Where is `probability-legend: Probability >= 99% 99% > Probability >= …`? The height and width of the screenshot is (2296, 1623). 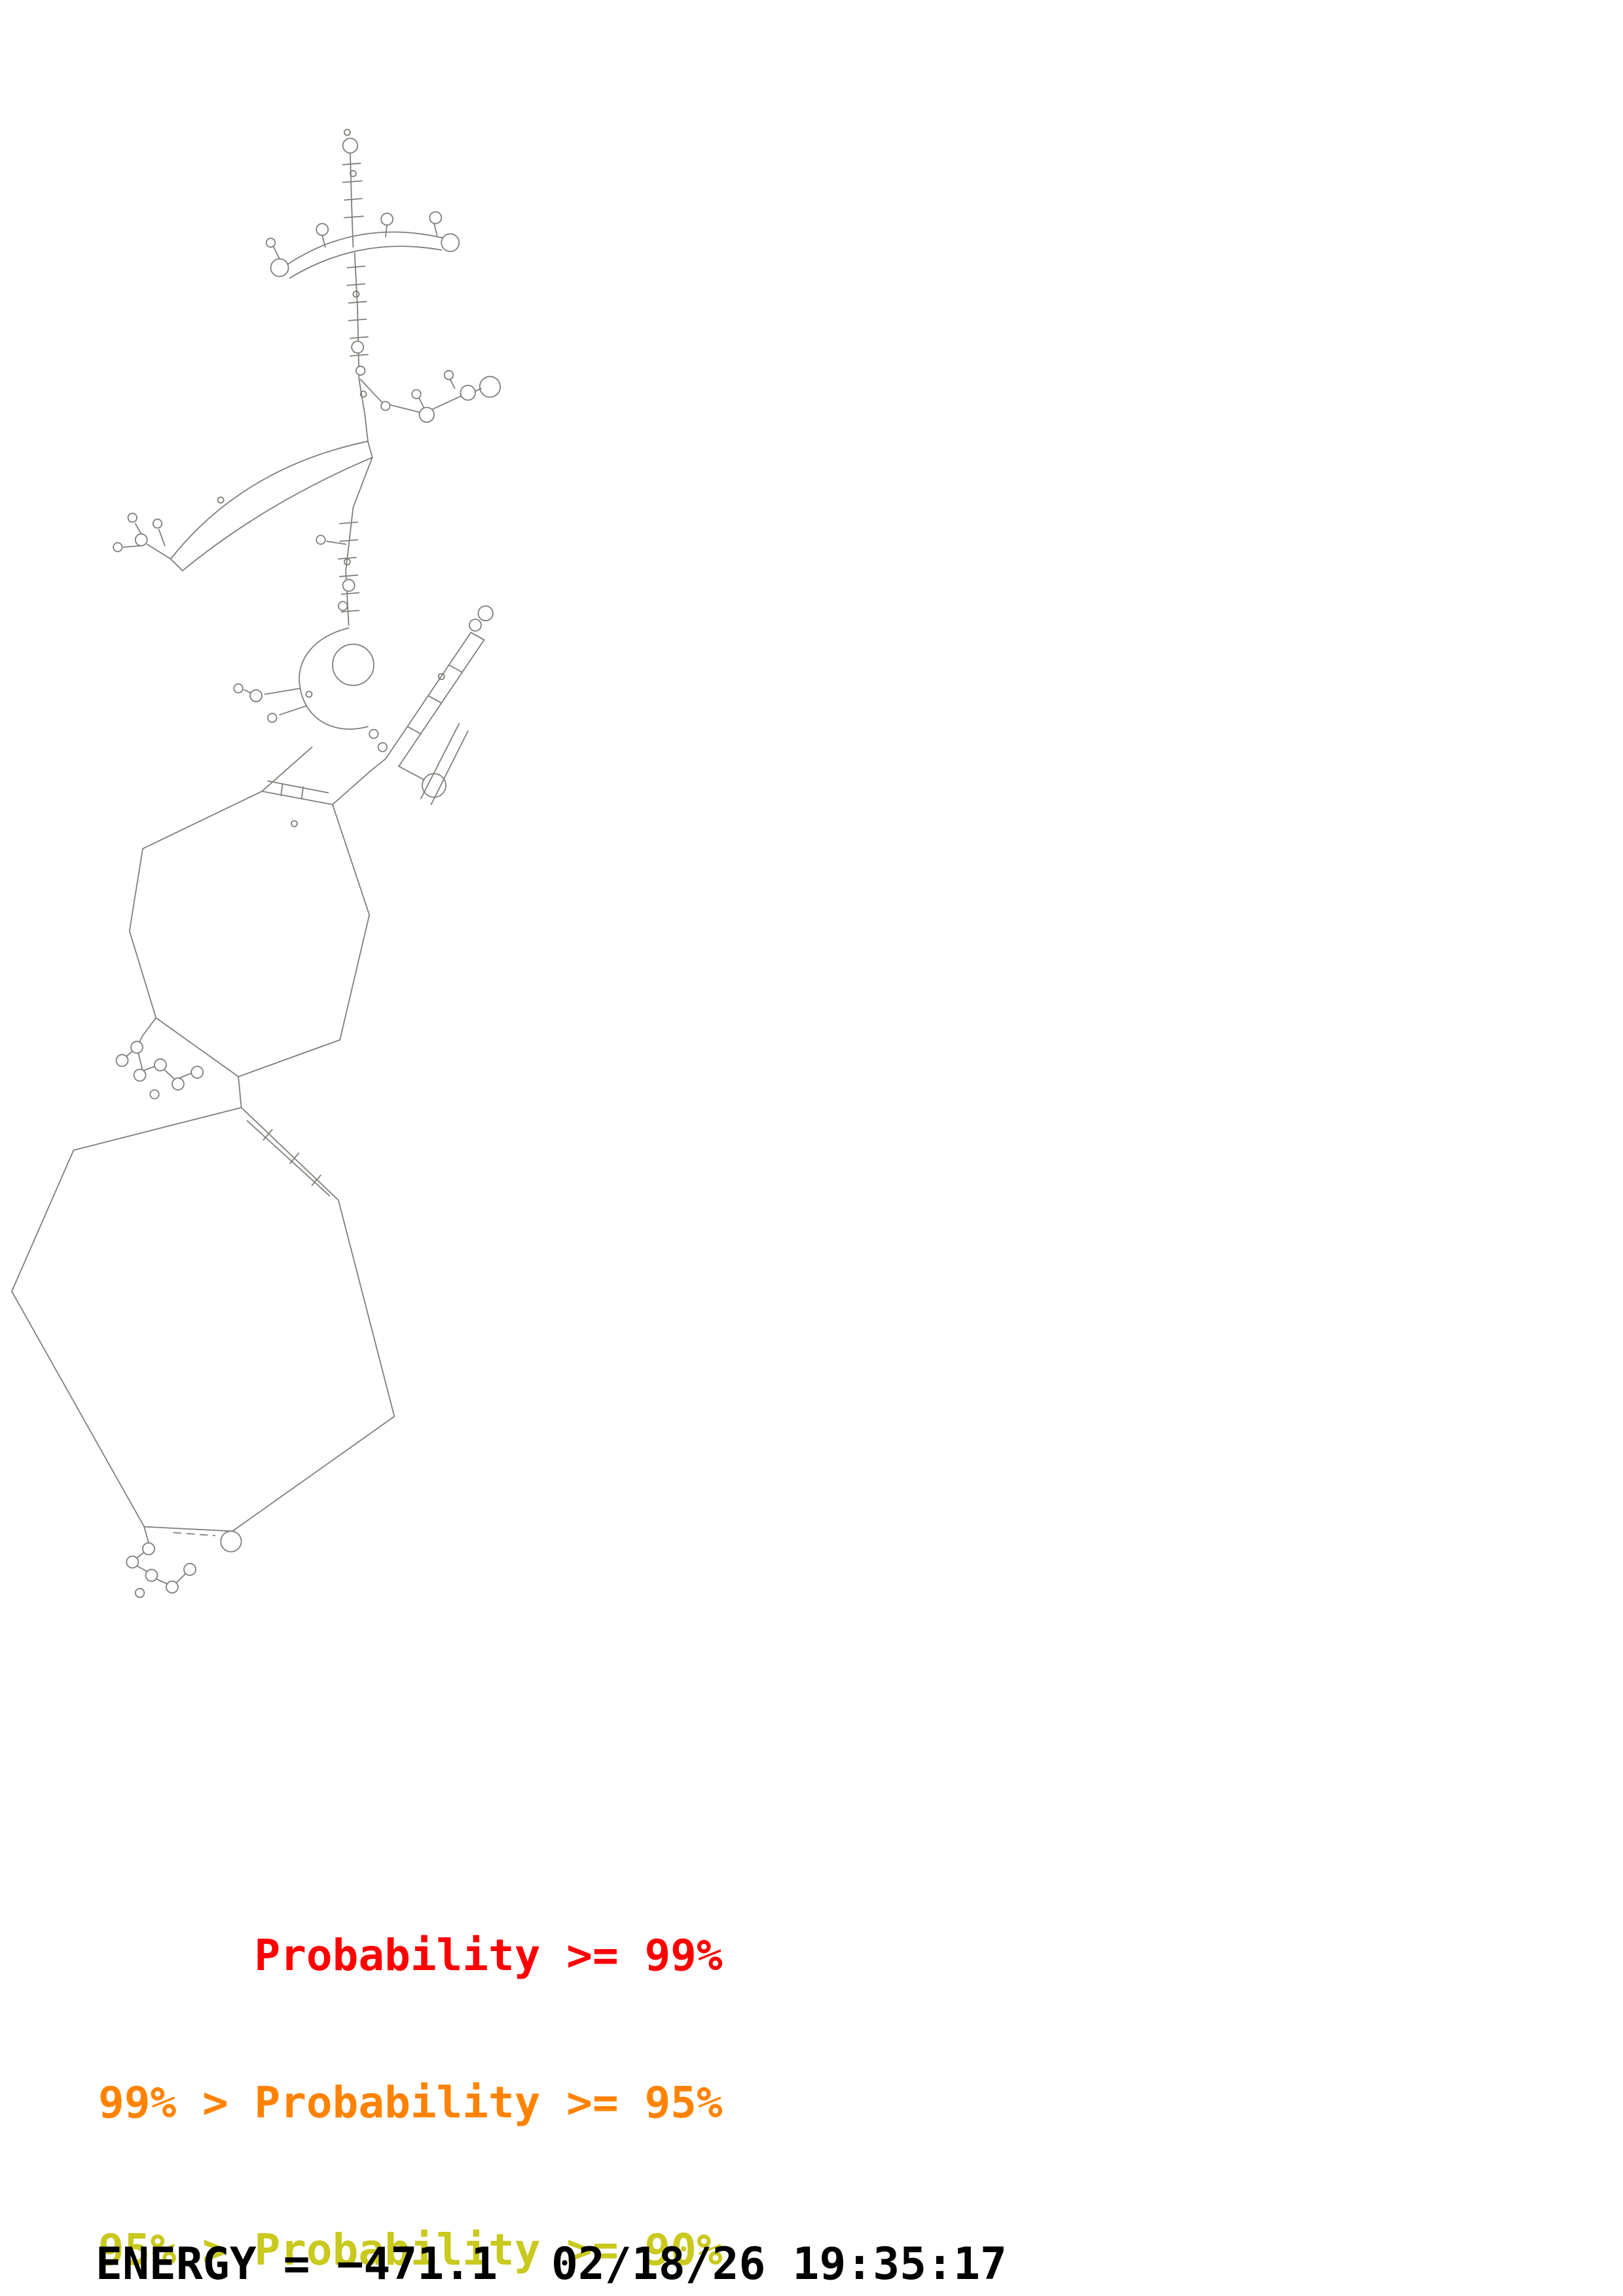
probability-legend: Probability >= 99% 99% > Probability >= … is located at coordinates (410, 2064).